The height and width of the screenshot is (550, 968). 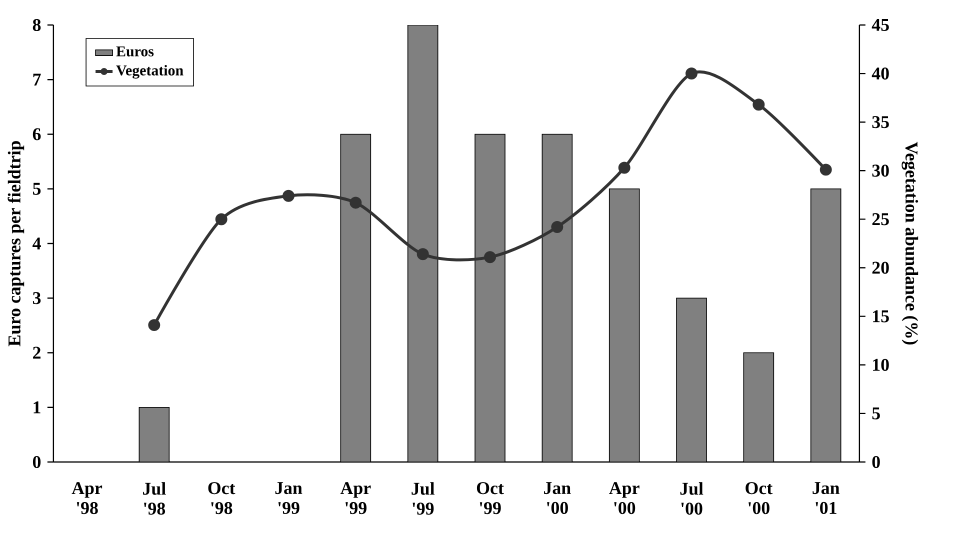 I want to click on y-tick-label: 3, so click(x=36, y=298).